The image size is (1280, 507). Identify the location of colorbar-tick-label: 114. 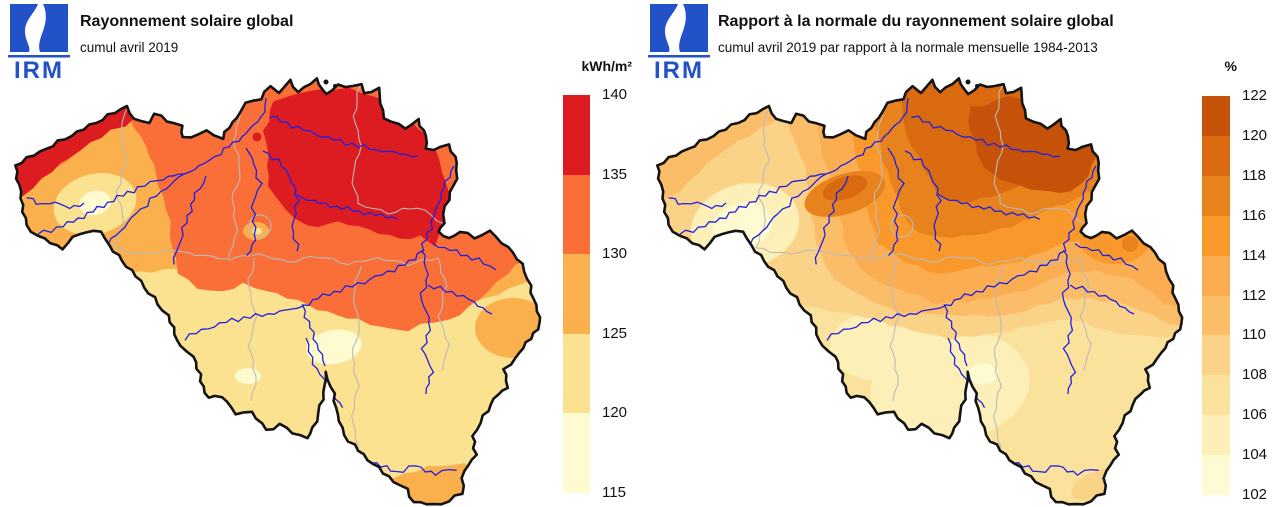
(1254, 255).